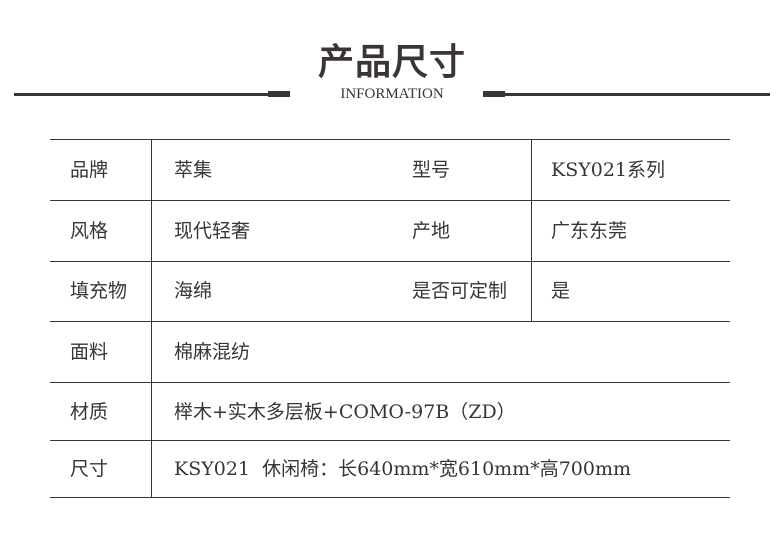  What do you see at coordinates (212, 231) in the screenshot?
I see `style-value: 现代轻奢` at bounding box center [212, 231].